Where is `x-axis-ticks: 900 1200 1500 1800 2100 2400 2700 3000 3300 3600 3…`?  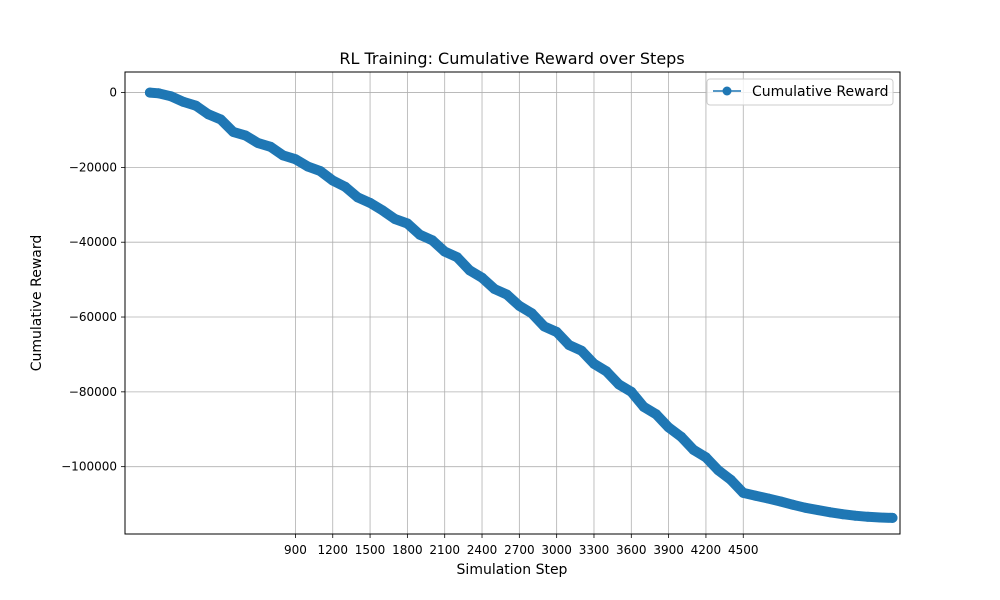 x-axis-ticks: 900 1200 1500 1800 2100 2400 2700 3000 3300 3600 3… is located at coordinates (521, 545).